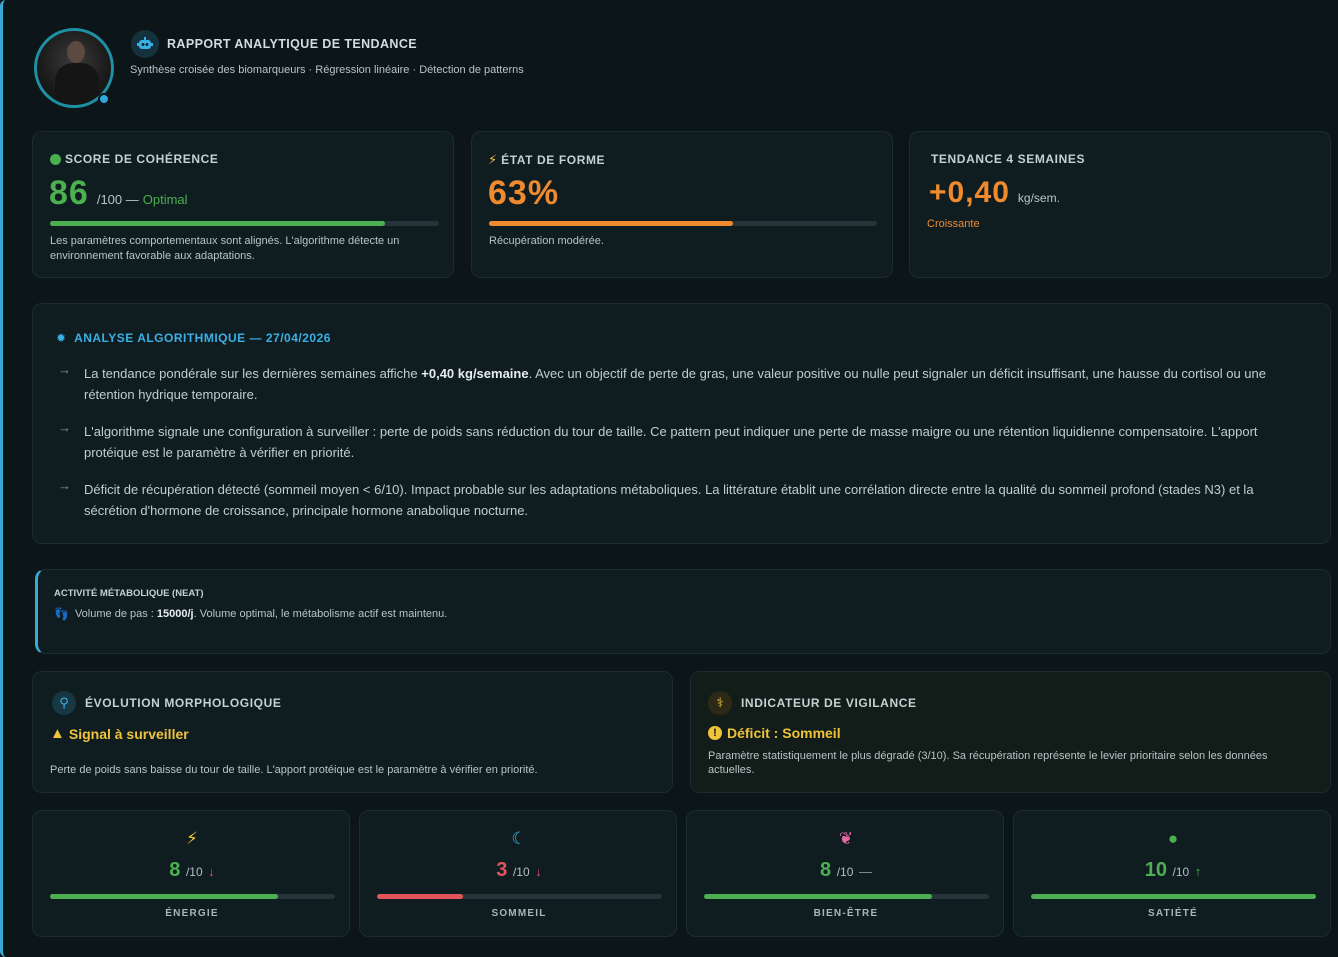 Image resolution: width=1338 pixels, height=957 pixels. Describe the element at coordinates (502, 870) in the screenshot. I see `metric-value: 3` at that location.